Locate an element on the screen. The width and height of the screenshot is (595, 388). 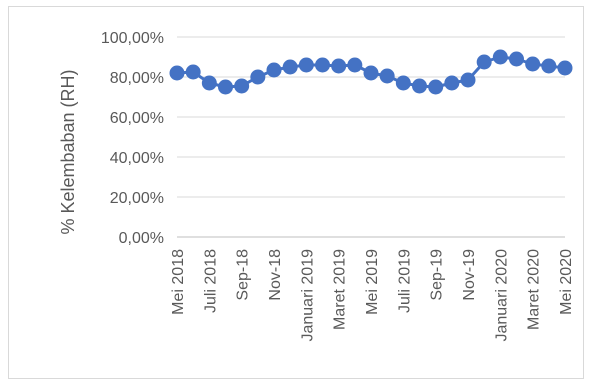
series-layer is located at coordinates (371, 72).